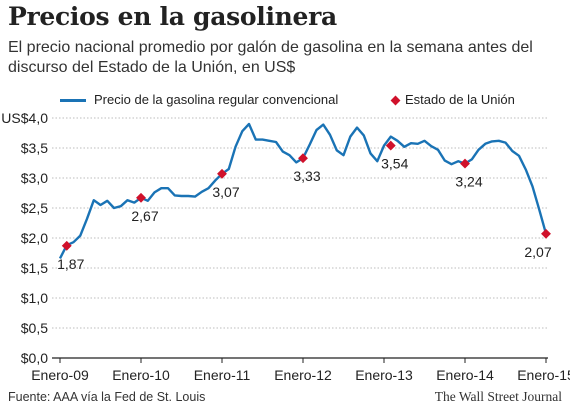  What do you see at coordinates (107, 397) in the screenshot?
I see `source-note: Fuente: AAA vía la Fed de St. Louis` at bounding box center [107, 397].